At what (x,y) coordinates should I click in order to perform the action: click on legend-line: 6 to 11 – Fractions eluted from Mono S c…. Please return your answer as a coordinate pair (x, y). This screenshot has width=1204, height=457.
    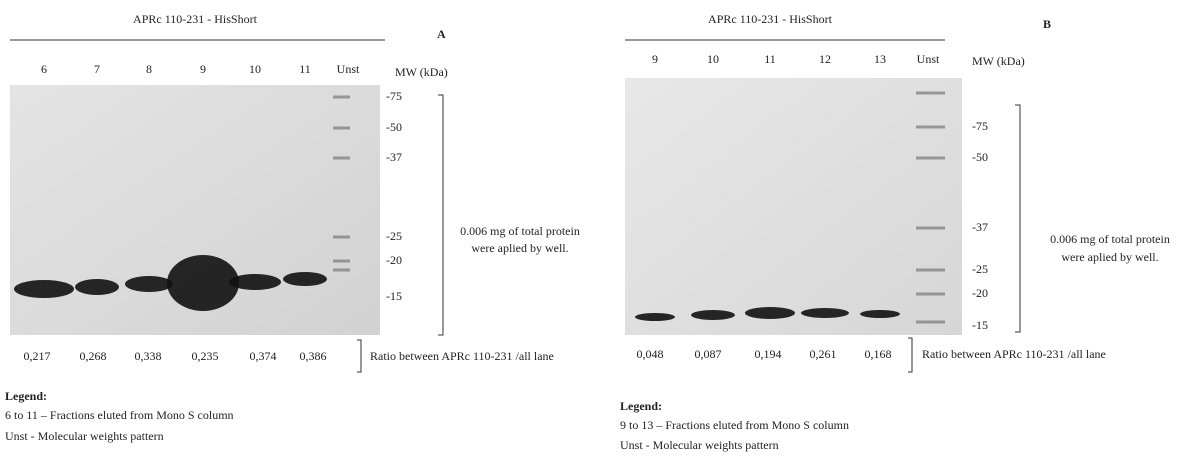
    Looking at the image, I should click on (119, 415).